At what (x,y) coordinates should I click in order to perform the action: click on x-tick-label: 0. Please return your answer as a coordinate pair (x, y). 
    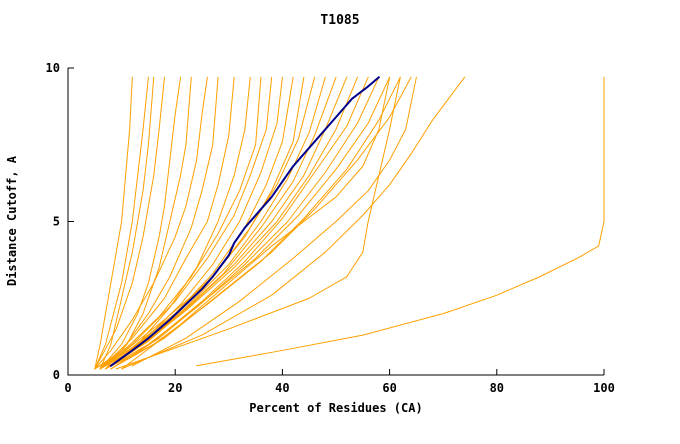
    Looking at the image, I should click on (67, 388).